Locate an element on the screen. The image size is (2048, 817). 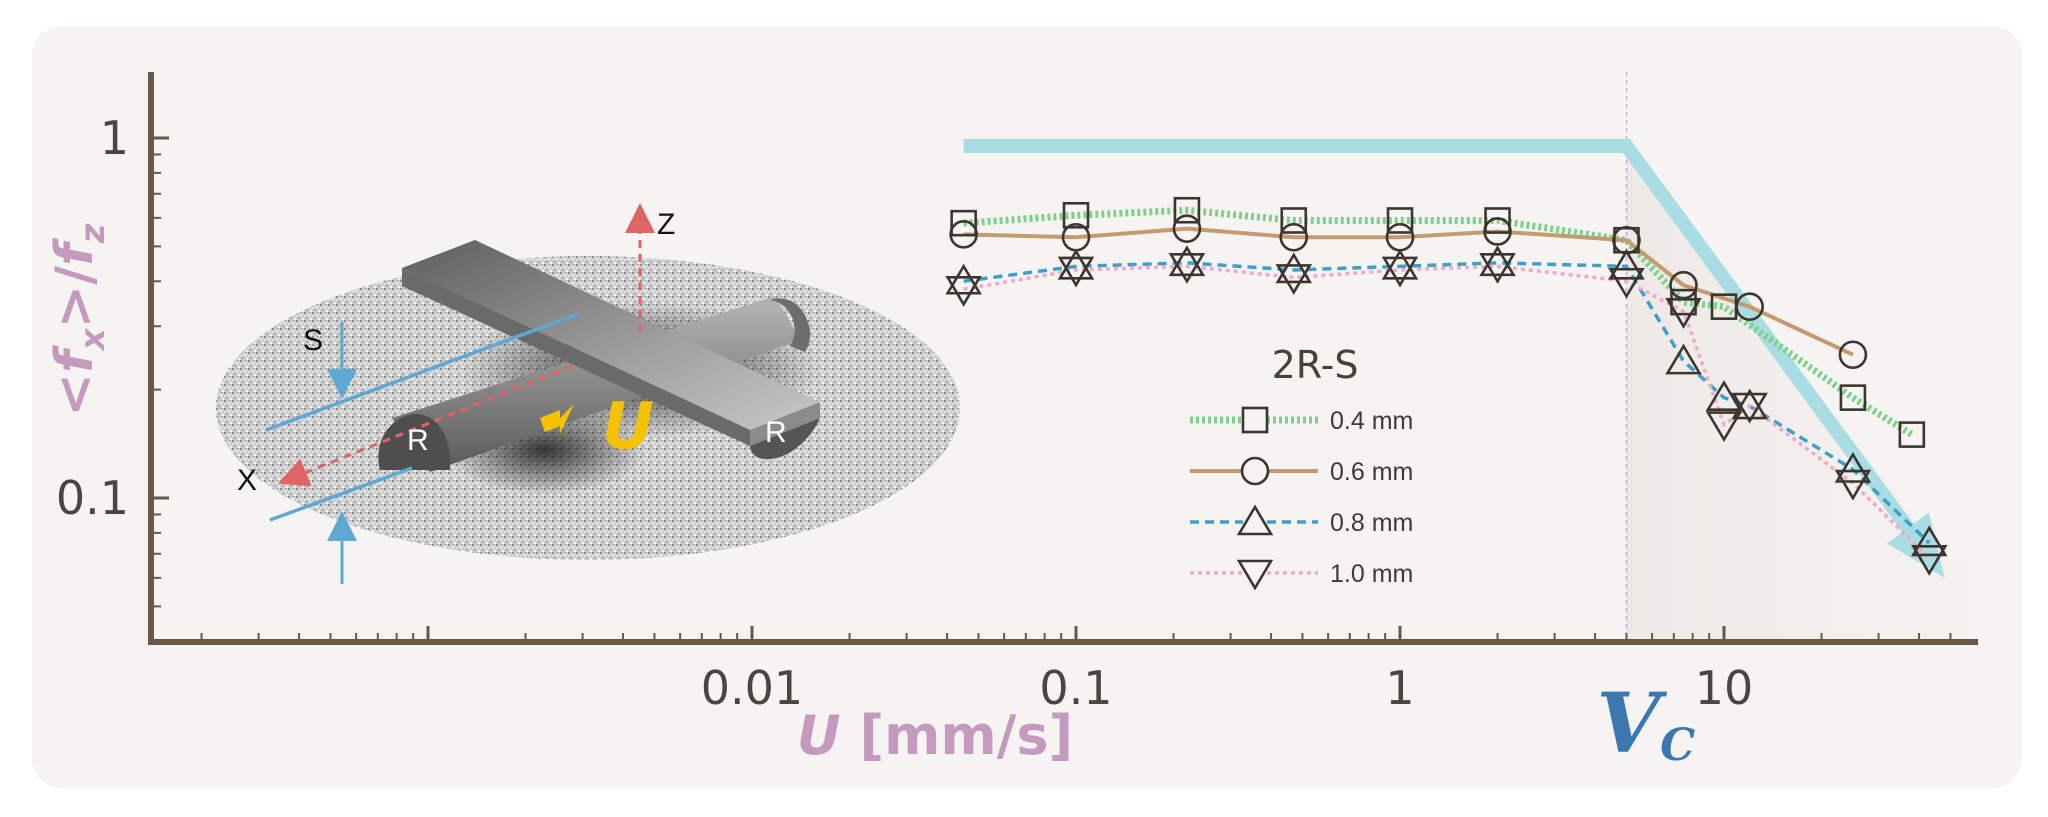
gap-guide-bottom is located at coordinates (341, 494).